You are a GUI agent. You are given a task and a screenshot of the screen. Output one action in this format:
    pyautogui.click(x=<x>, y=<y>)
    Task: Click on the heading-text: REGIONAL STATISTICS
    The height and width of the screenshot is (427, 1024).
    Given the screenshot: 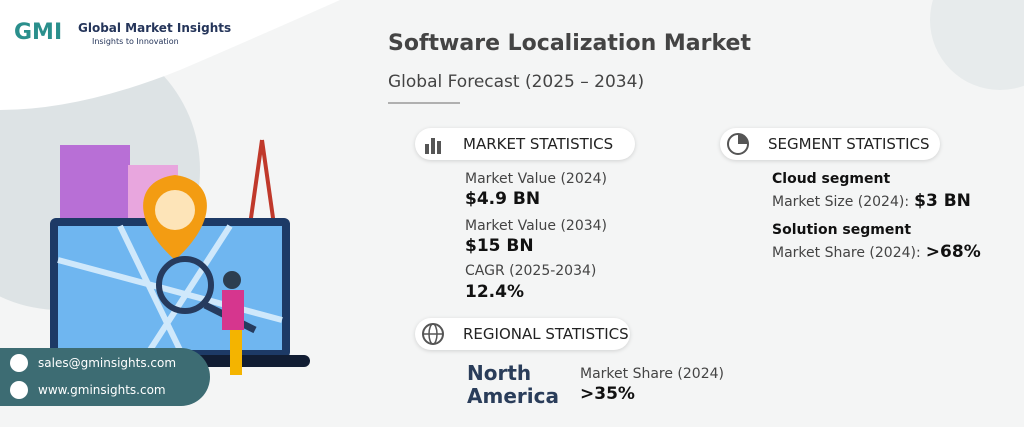 What is the action you would take?
    pyautogui.click(x=546, y=334)
    